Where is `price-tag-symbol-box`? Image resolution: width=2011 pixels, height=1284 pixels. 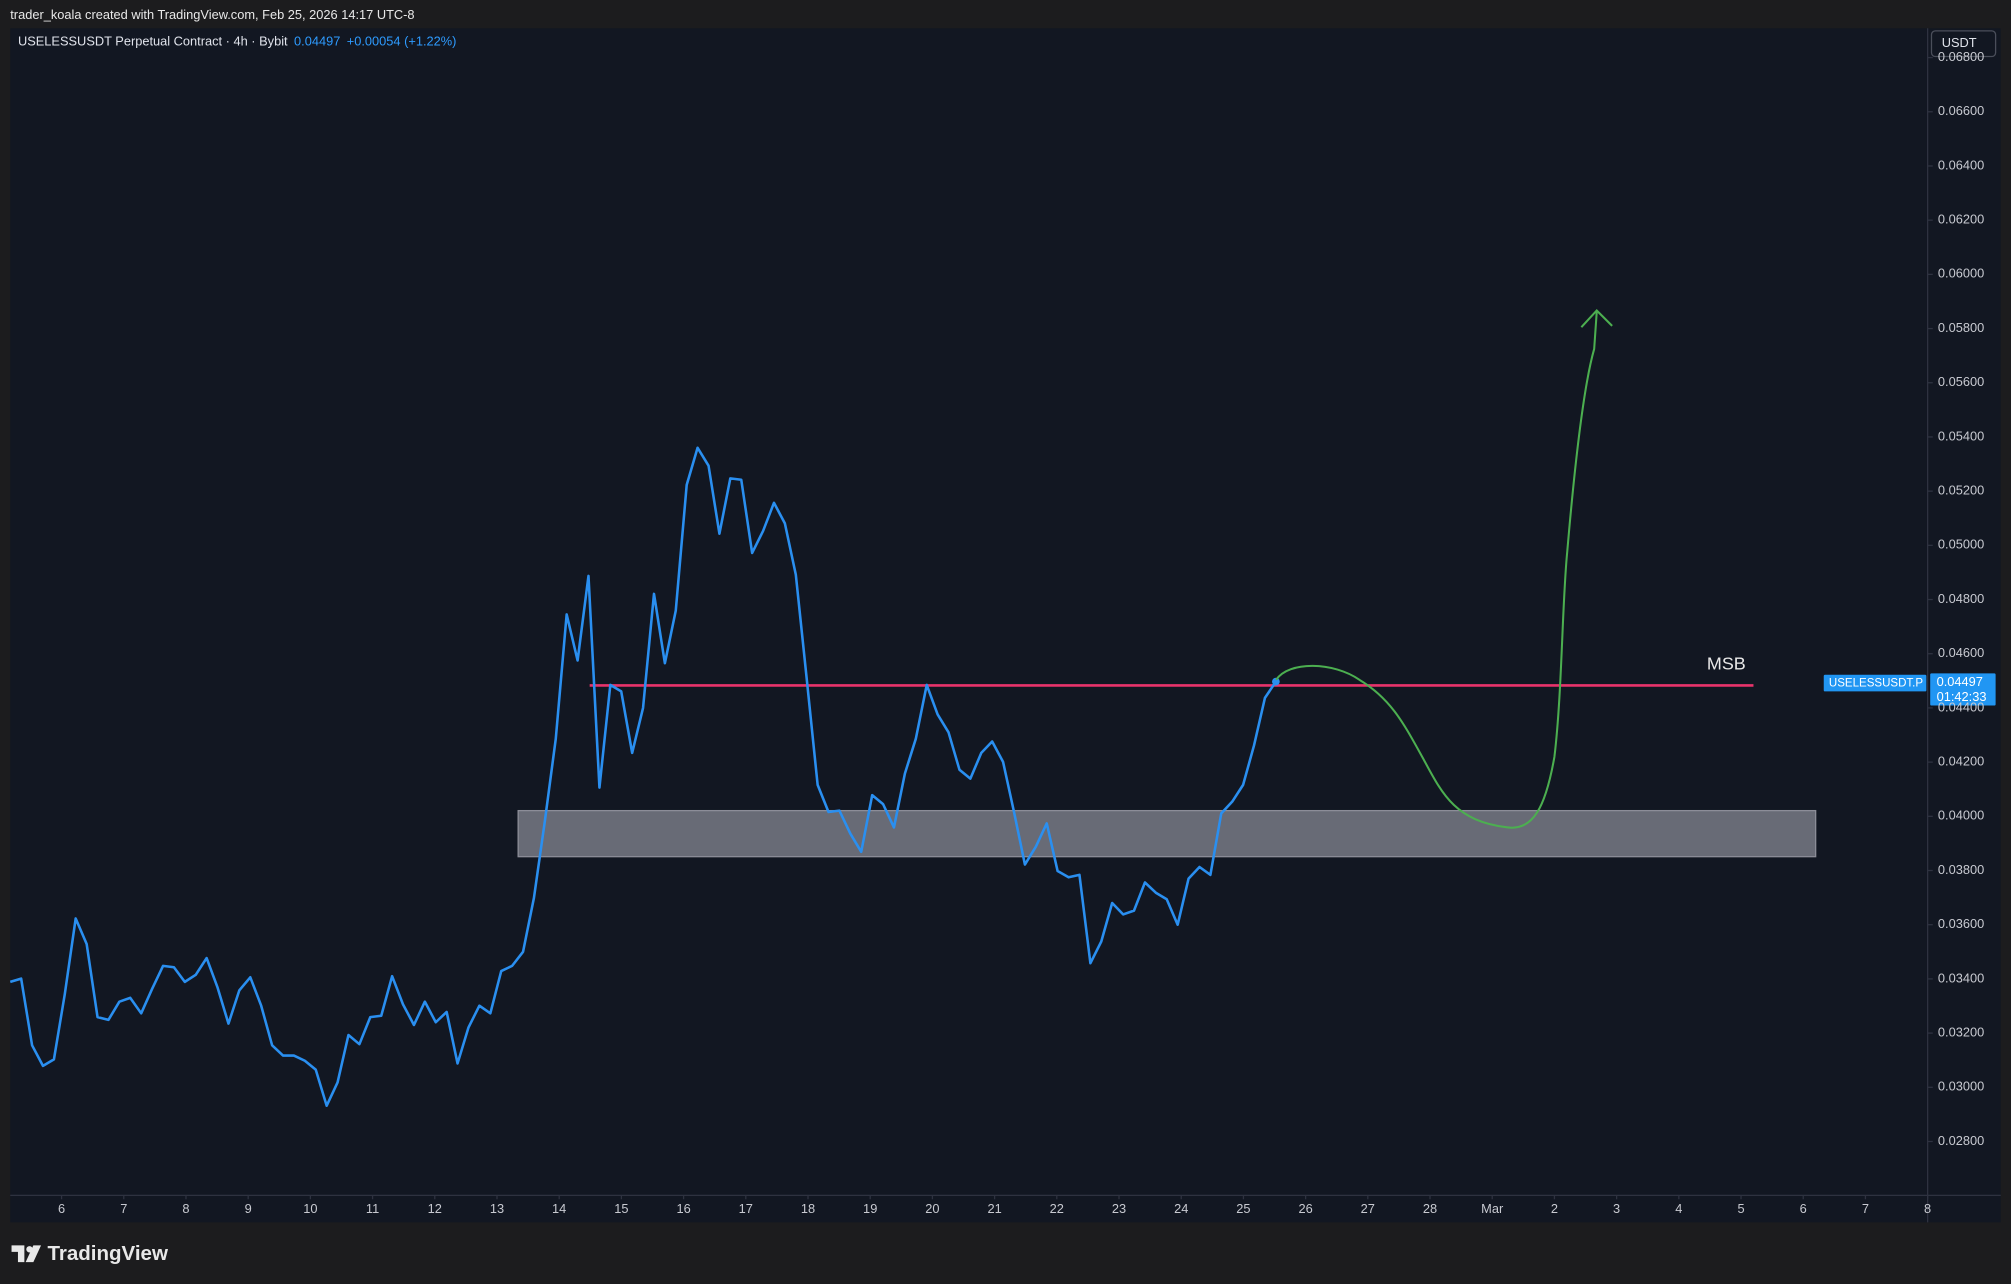
price-tag-symbol-box is located at coordinates (1875, 683).